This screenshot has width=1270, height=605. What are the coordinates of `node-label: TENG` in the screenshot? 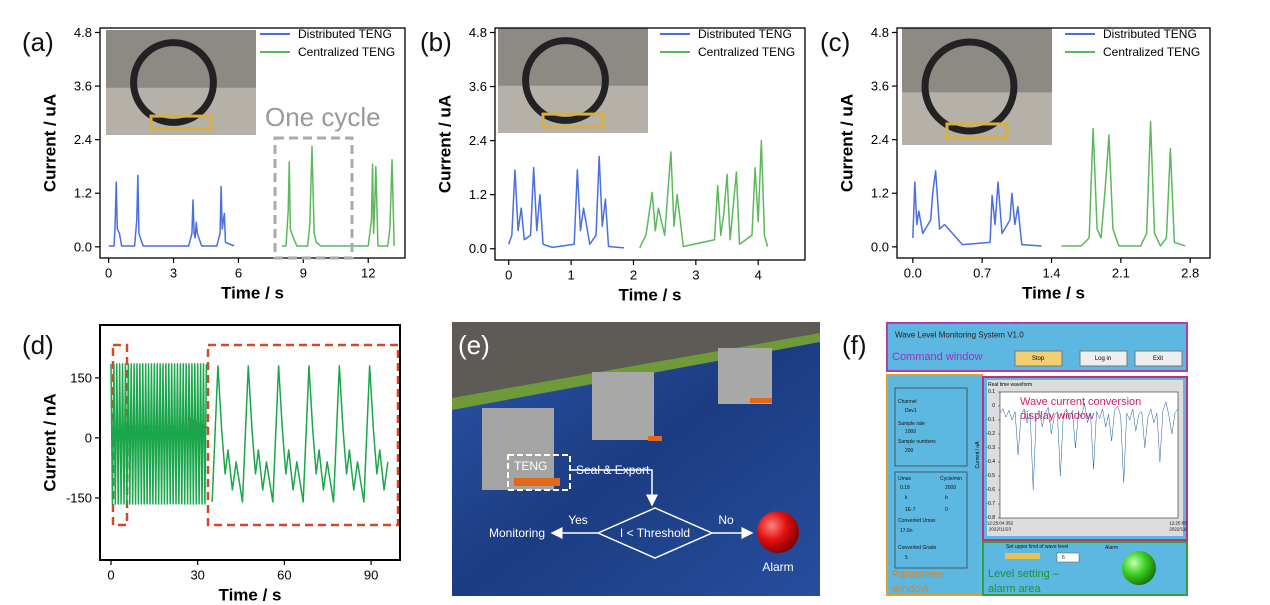 It's located at (530, 466).